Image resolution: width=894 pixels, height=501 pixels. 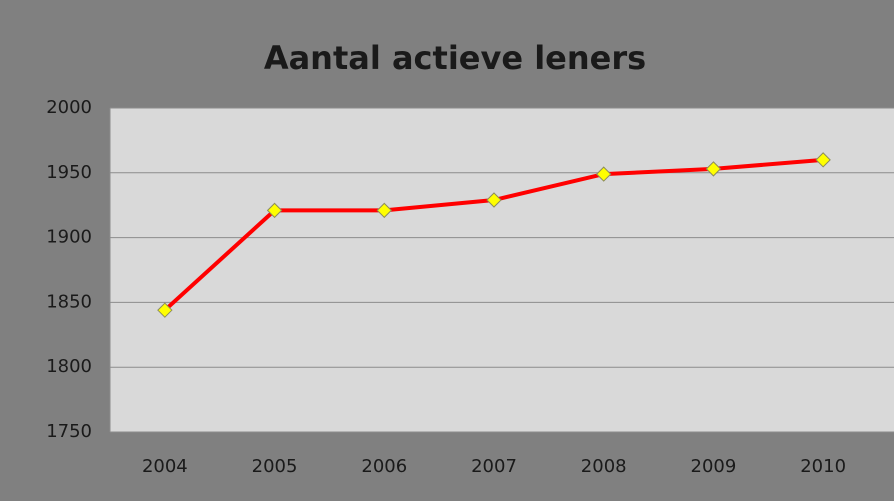 I want to click on y-tick-label: 1750, so click(x=69, y=431).